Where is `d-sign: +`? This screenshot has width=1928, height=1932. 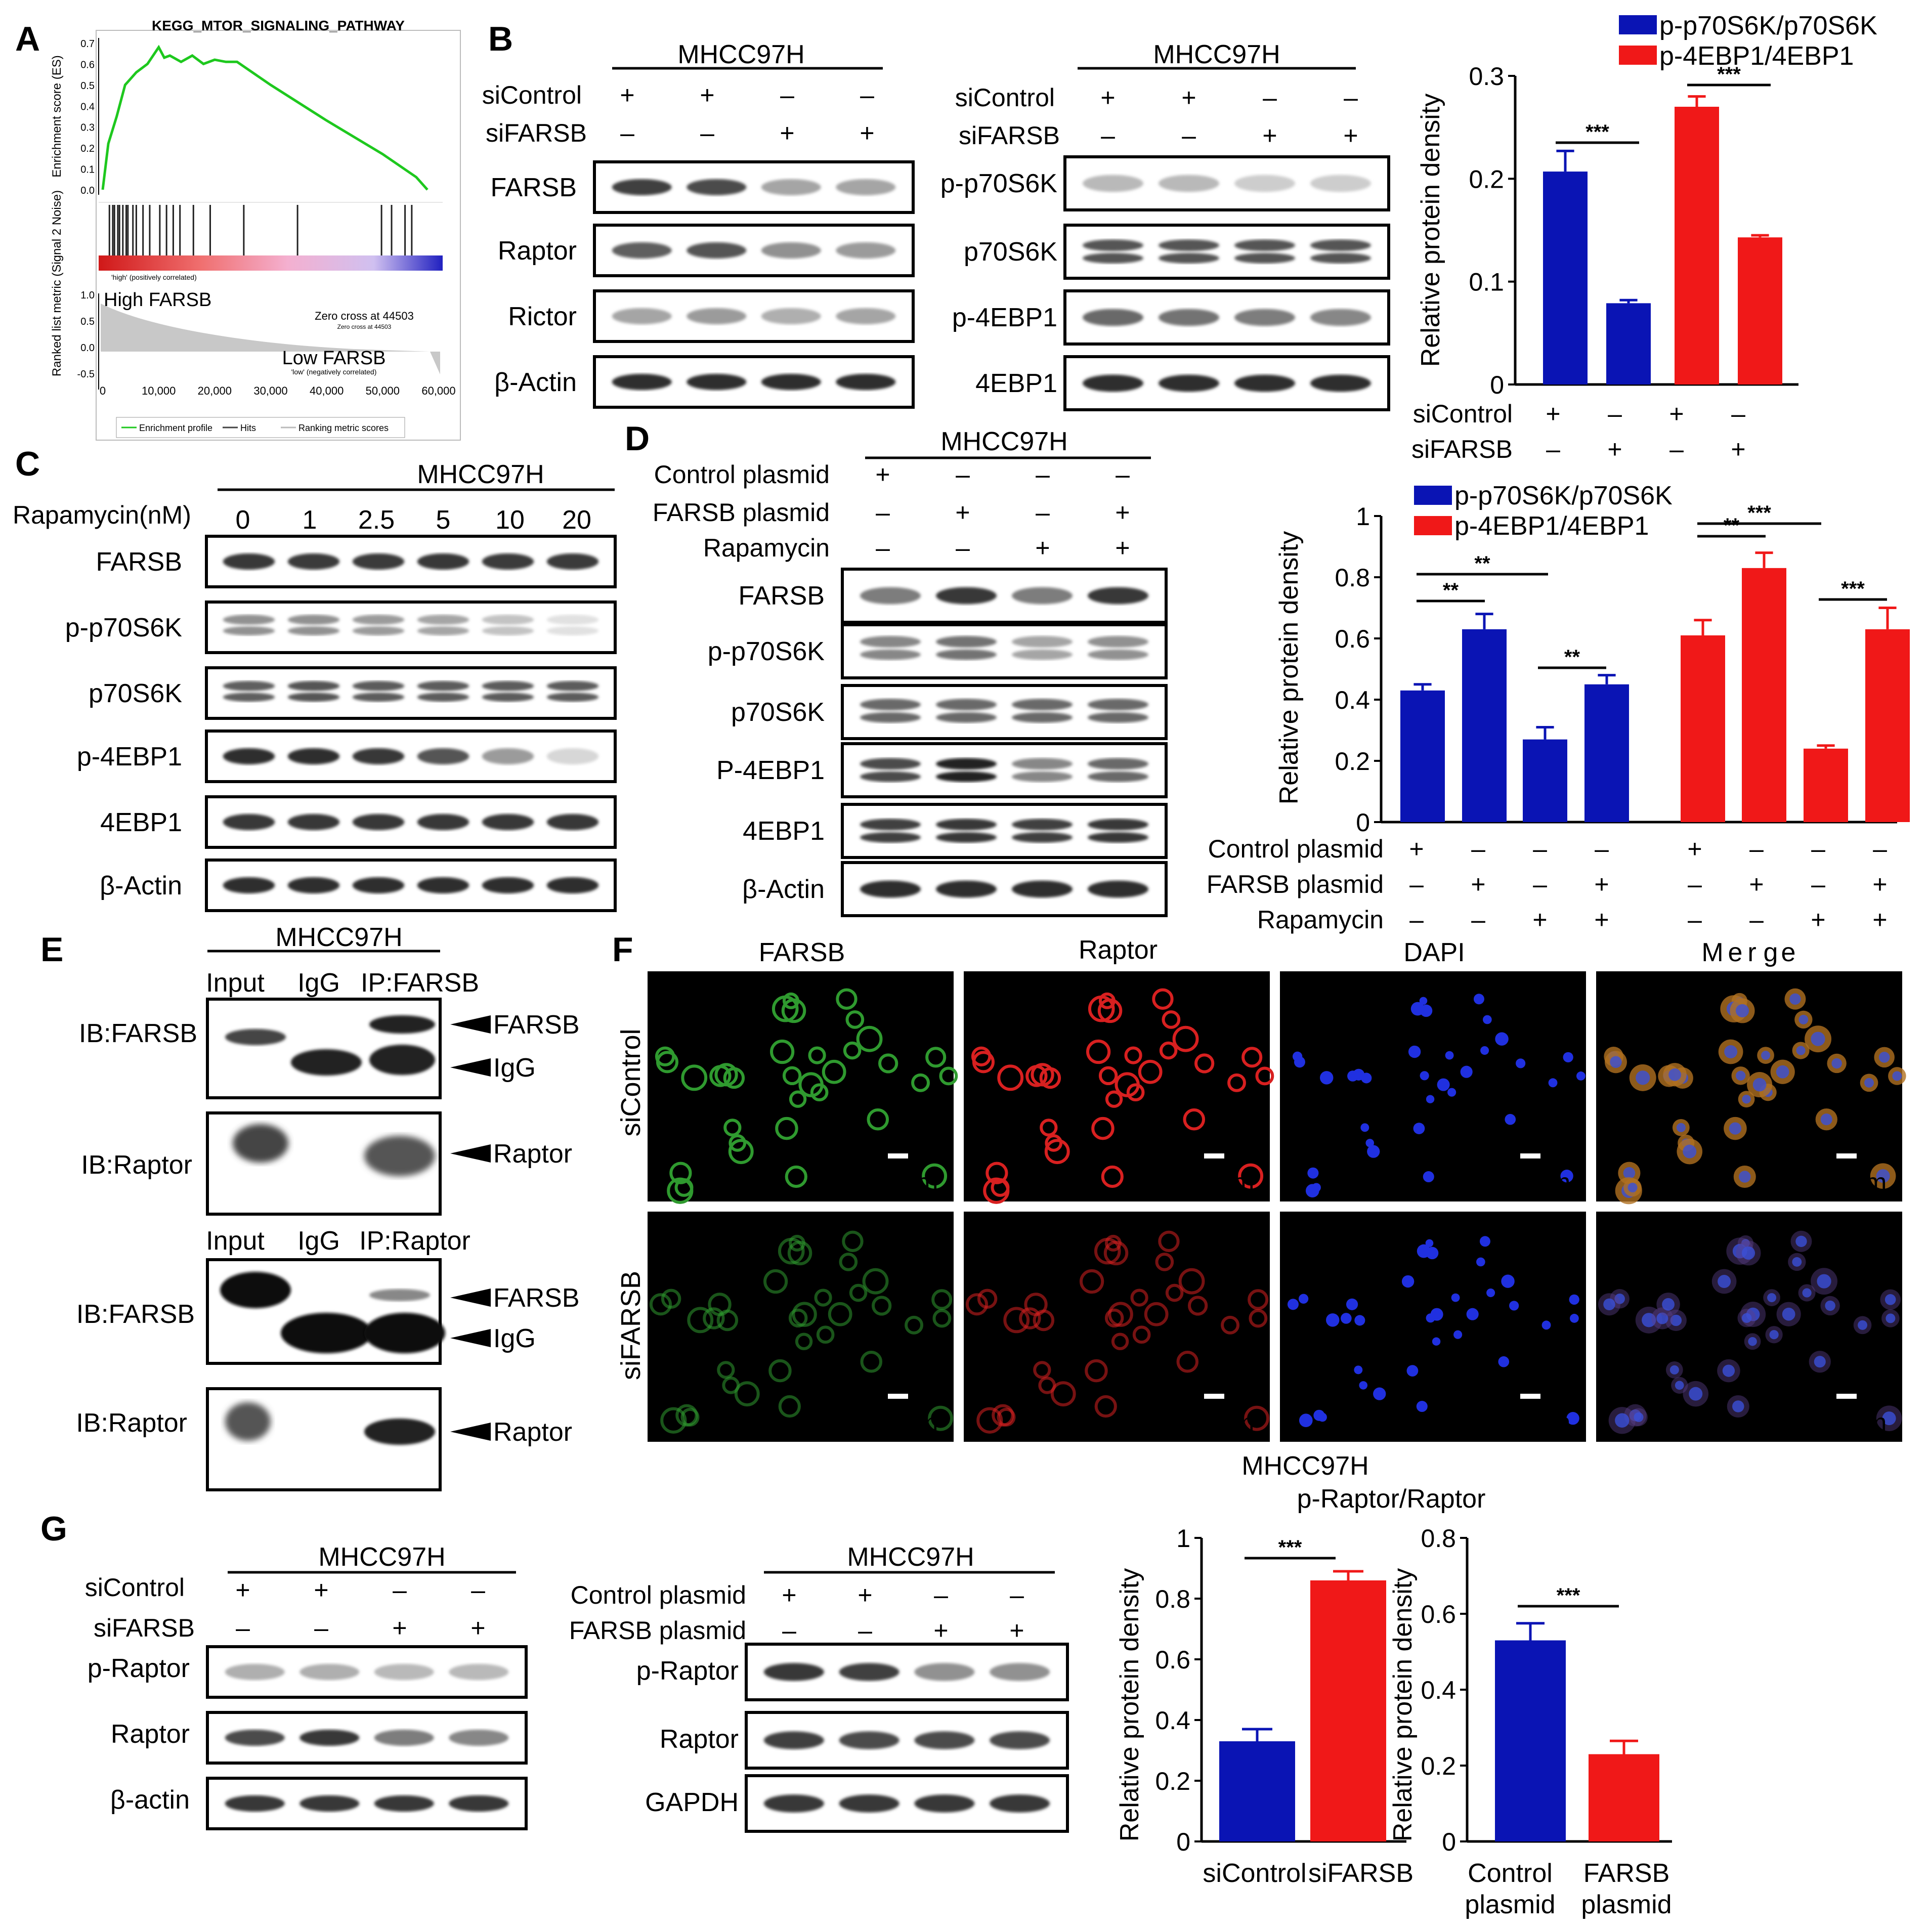 d-sign: + is located at coordinates (883, 474).